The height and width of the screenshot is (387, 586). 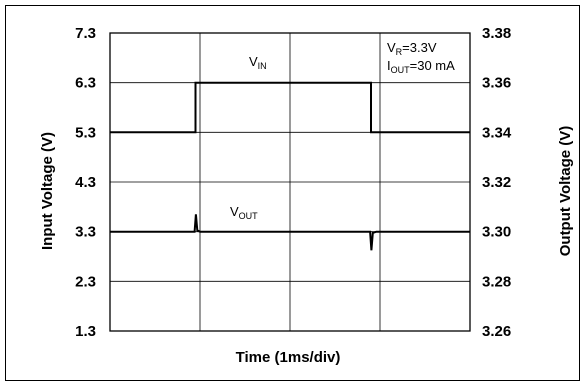 I want to click on right-axis-ticks: 3.38 3.36 3.34 3.32 3.30 3.28 3.26, so click(x=497, y=182).